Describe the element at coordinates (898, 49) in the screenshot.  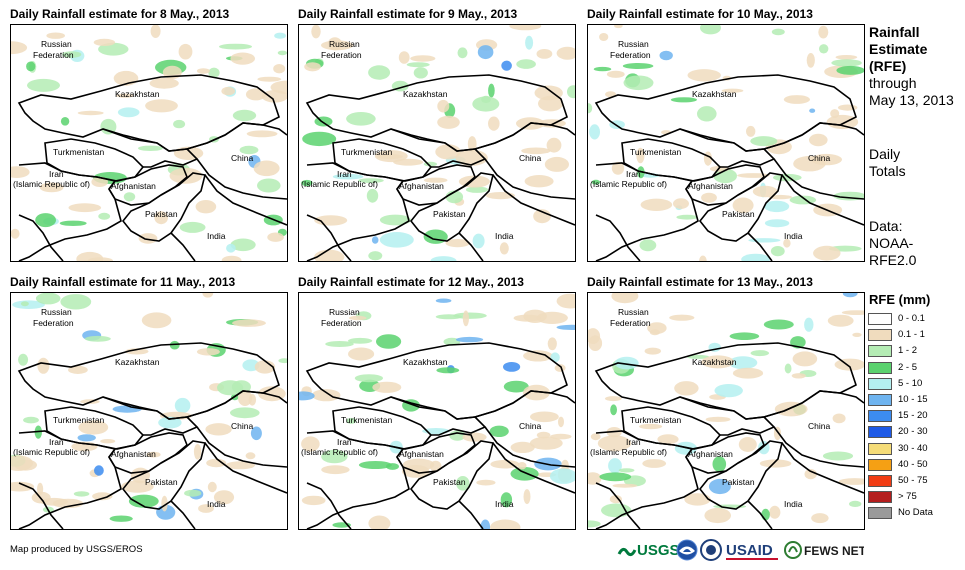
I see `side-title-line2: Estimate` at that location.